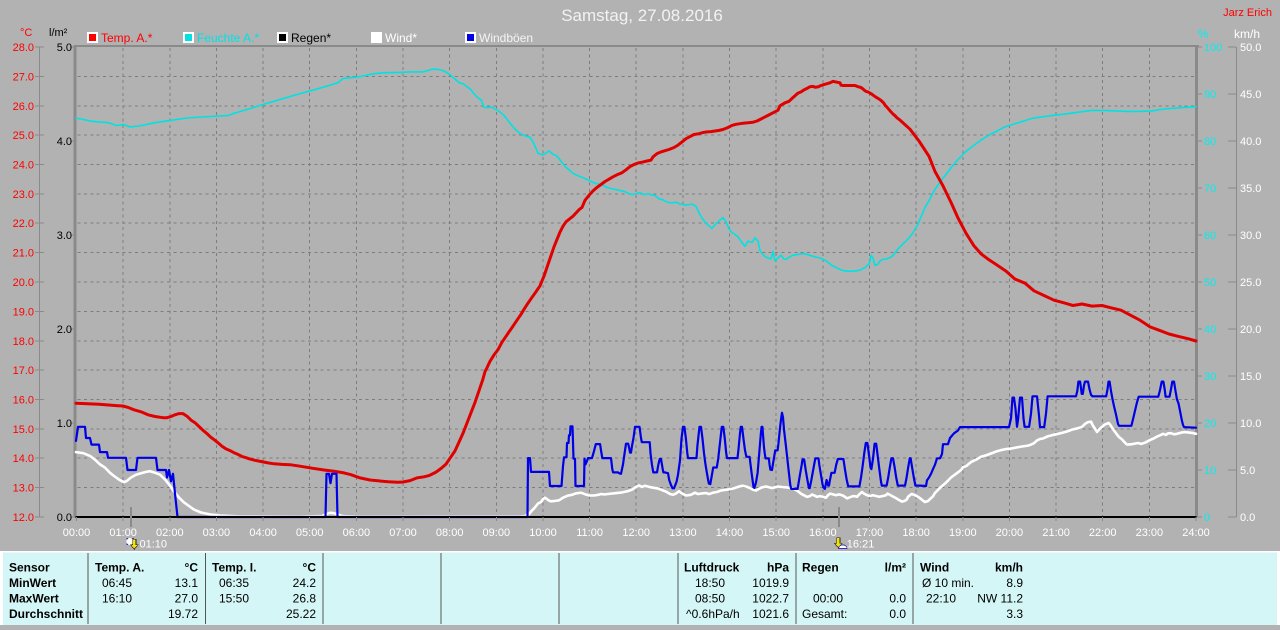 The height and width of the screenshot is (630, 1280). I want to click on svg-text: 50, so click(1210, 283).